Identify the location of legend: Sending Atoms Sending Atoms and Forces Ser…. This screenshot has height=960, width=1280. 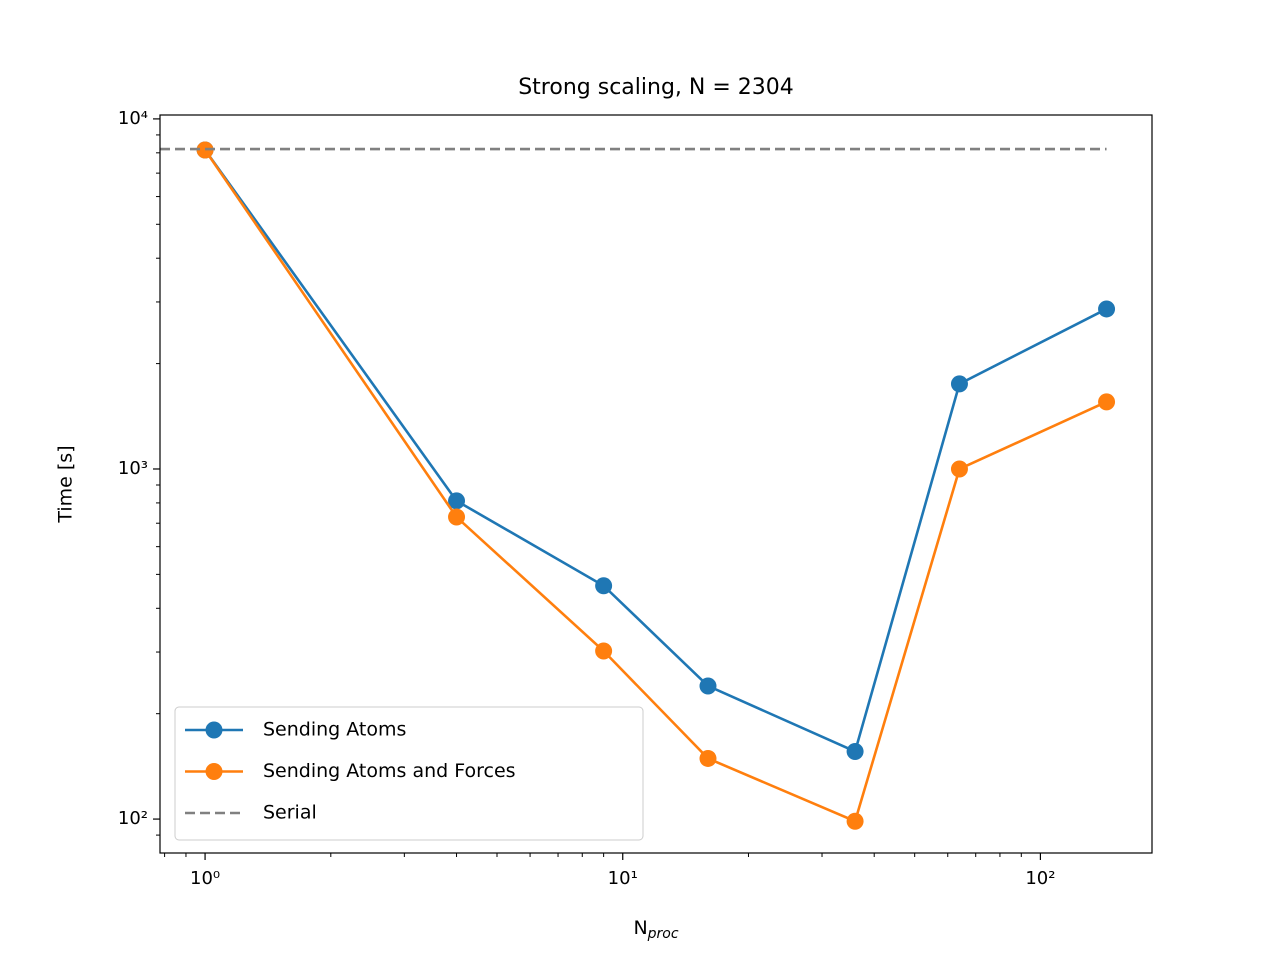
(409, 773).